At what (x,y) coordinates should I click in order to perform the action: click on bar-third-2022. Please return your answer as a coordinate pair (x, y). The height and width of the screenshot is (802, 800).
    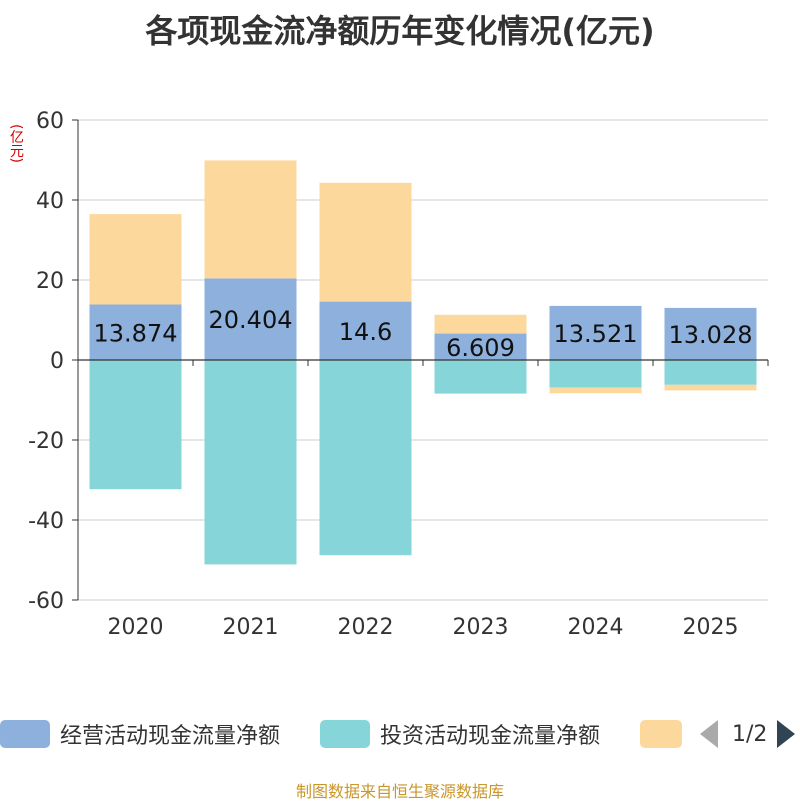
    Looking at the image, I should click on (365, 242).